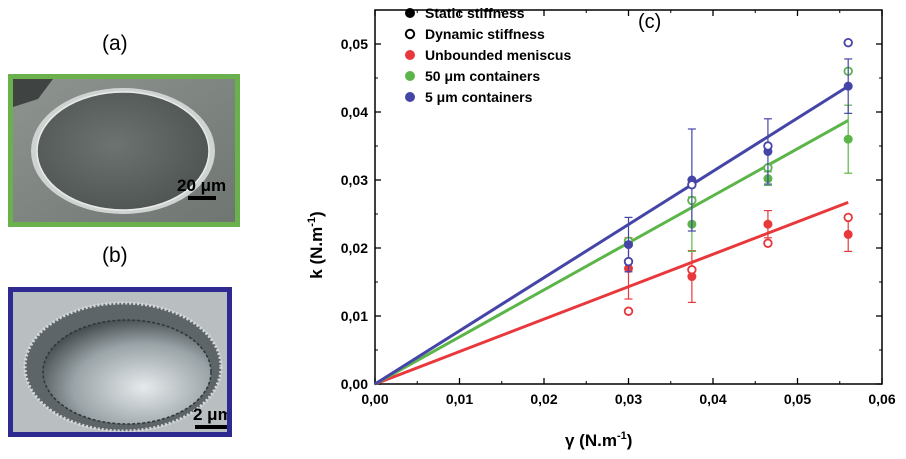 This screenshot has height=459, width=906. I want to click on y-tick-label: 0,03, so click(354, 180).